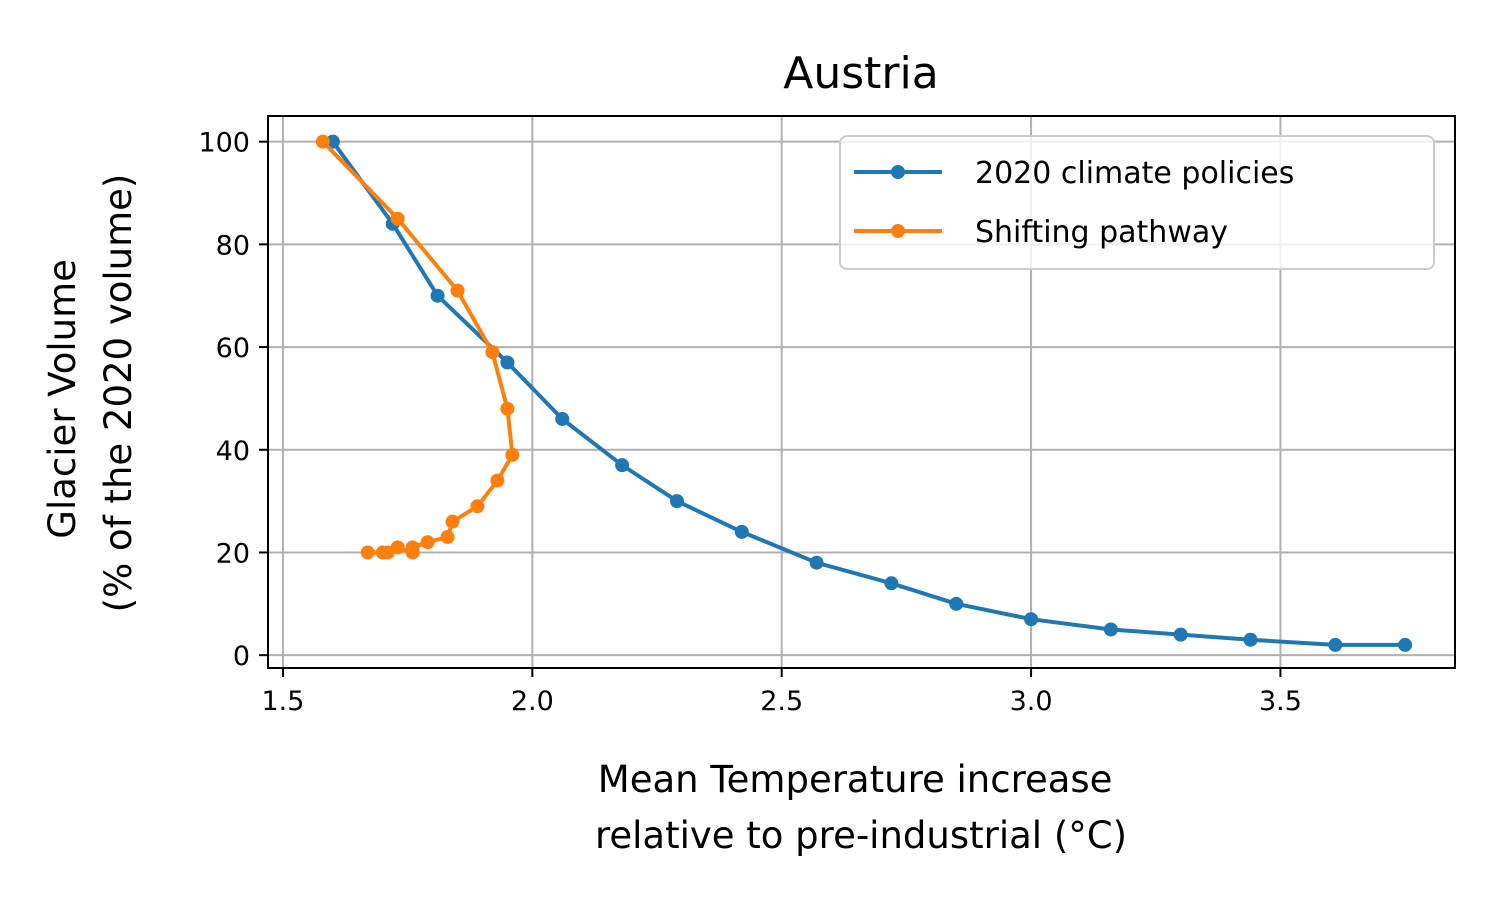 This screenshot has height=900, width=1500. Describe the element at coordinates (282, 701) in the screenshot. I see `x-tick-label: 1.5` at that location.